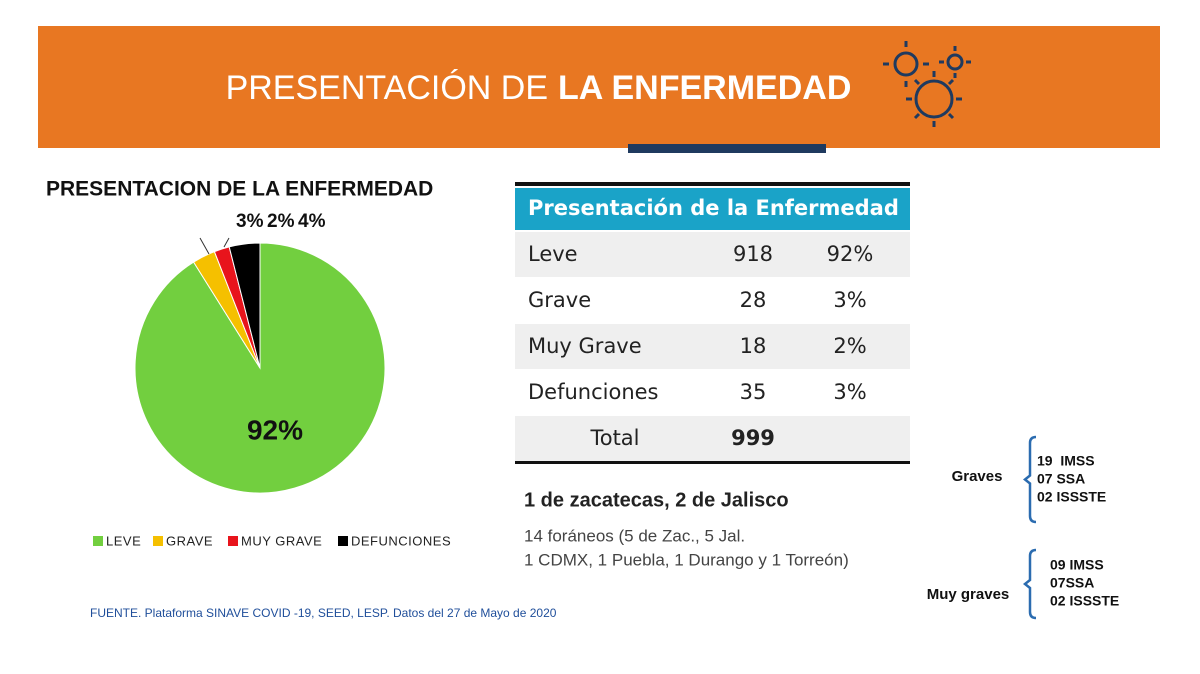  Describe the element at coordinates (686, 559) in the screenshot. I see `notes-line: 1 CDMX, 1 Puebla, 1 Durango y 1 Torreón)` at that location.